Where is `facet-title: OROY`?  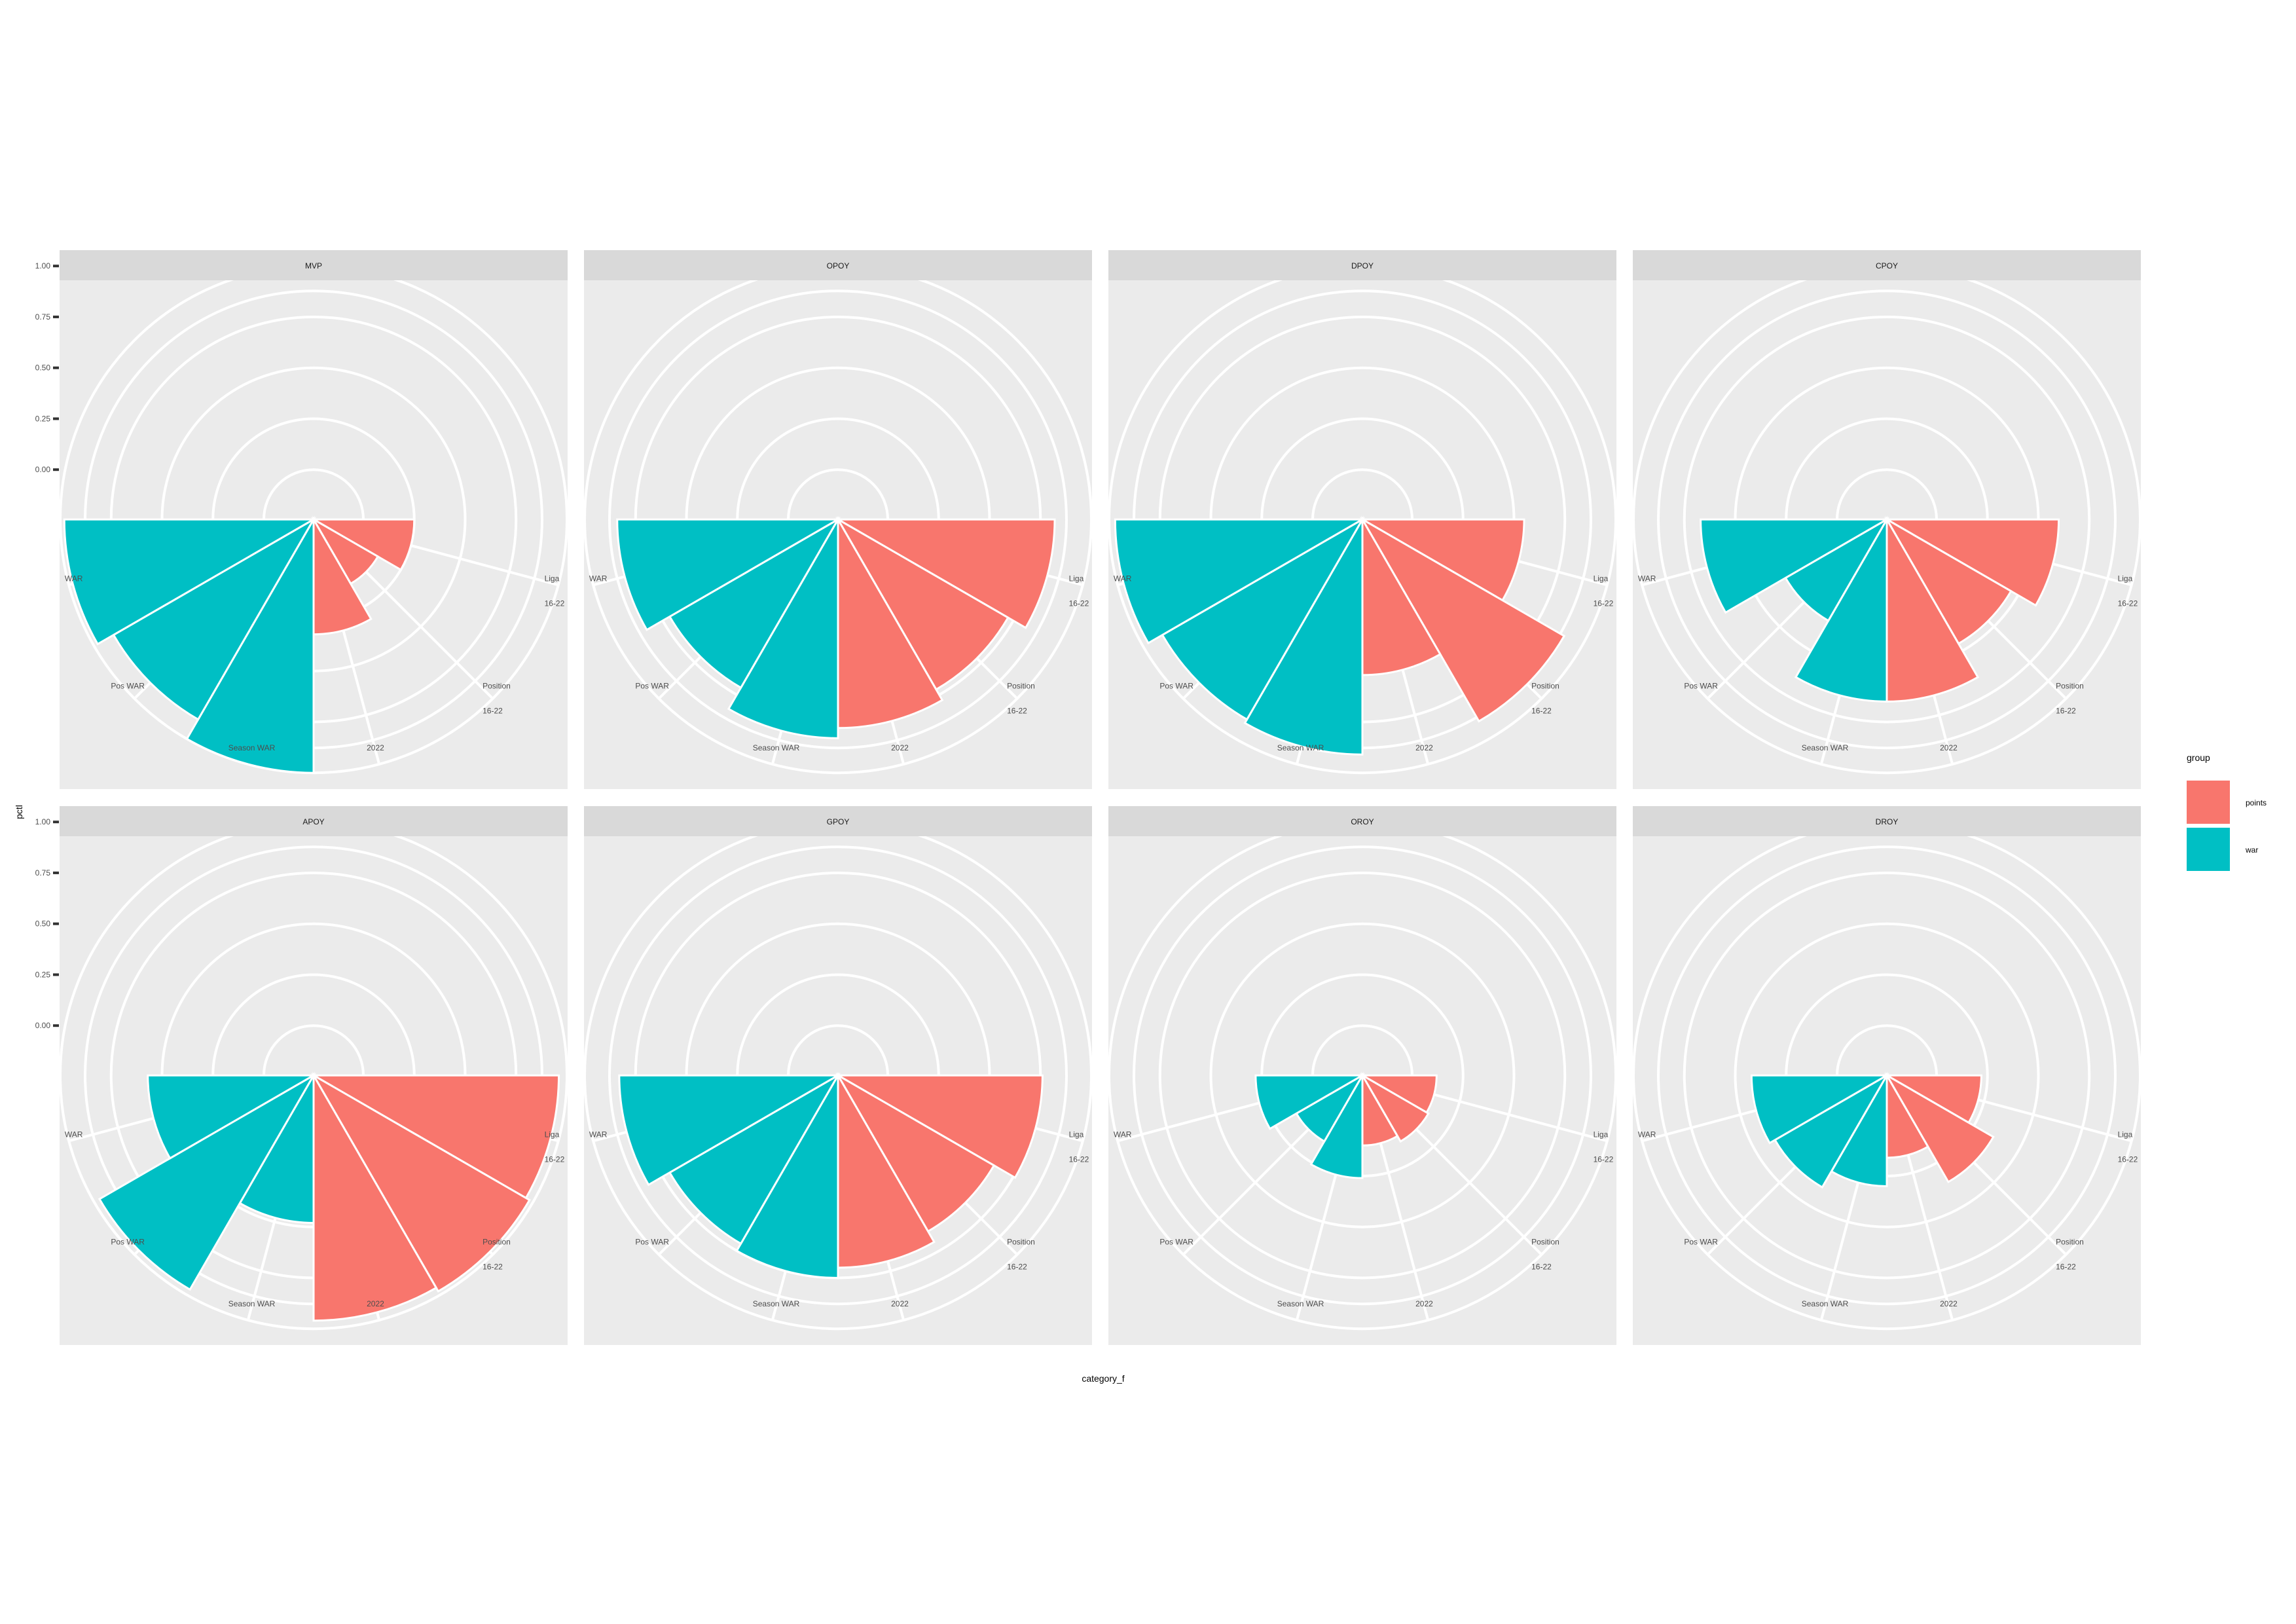
facet-title: OROY is located at coordinates (1362, 821).